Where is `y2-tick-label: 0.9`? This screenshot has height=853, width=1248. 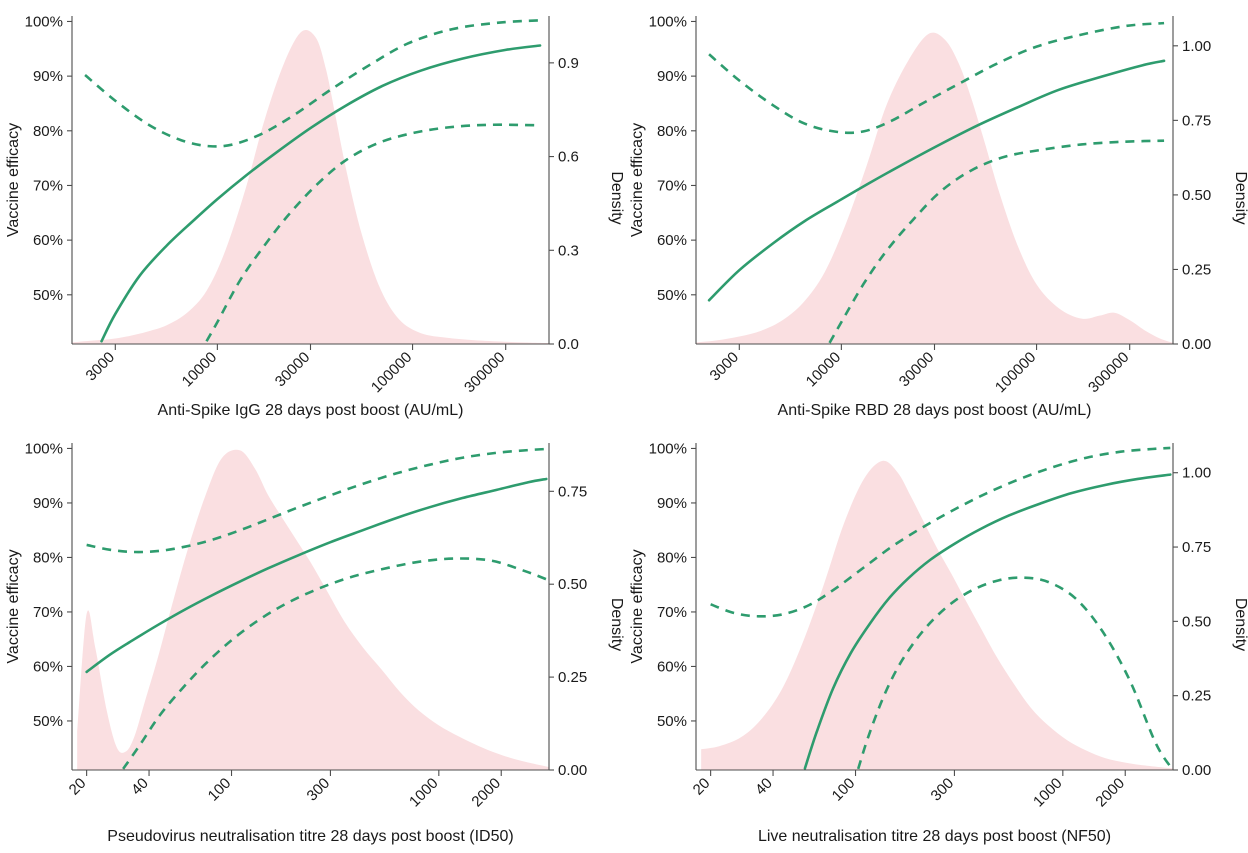
y2-tick-label: 0.9 is located at coordinates (568, 63).